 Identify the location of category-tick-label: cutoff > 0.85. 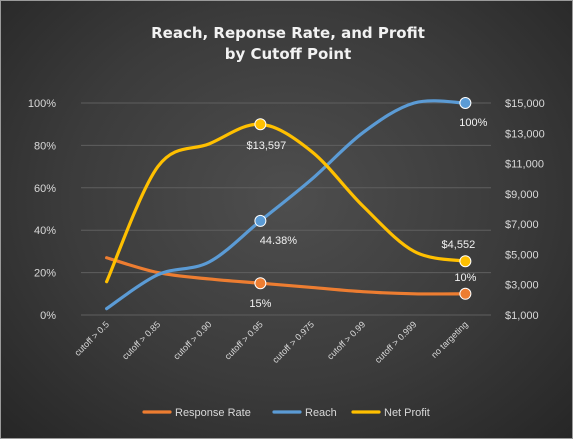
(141, 340).